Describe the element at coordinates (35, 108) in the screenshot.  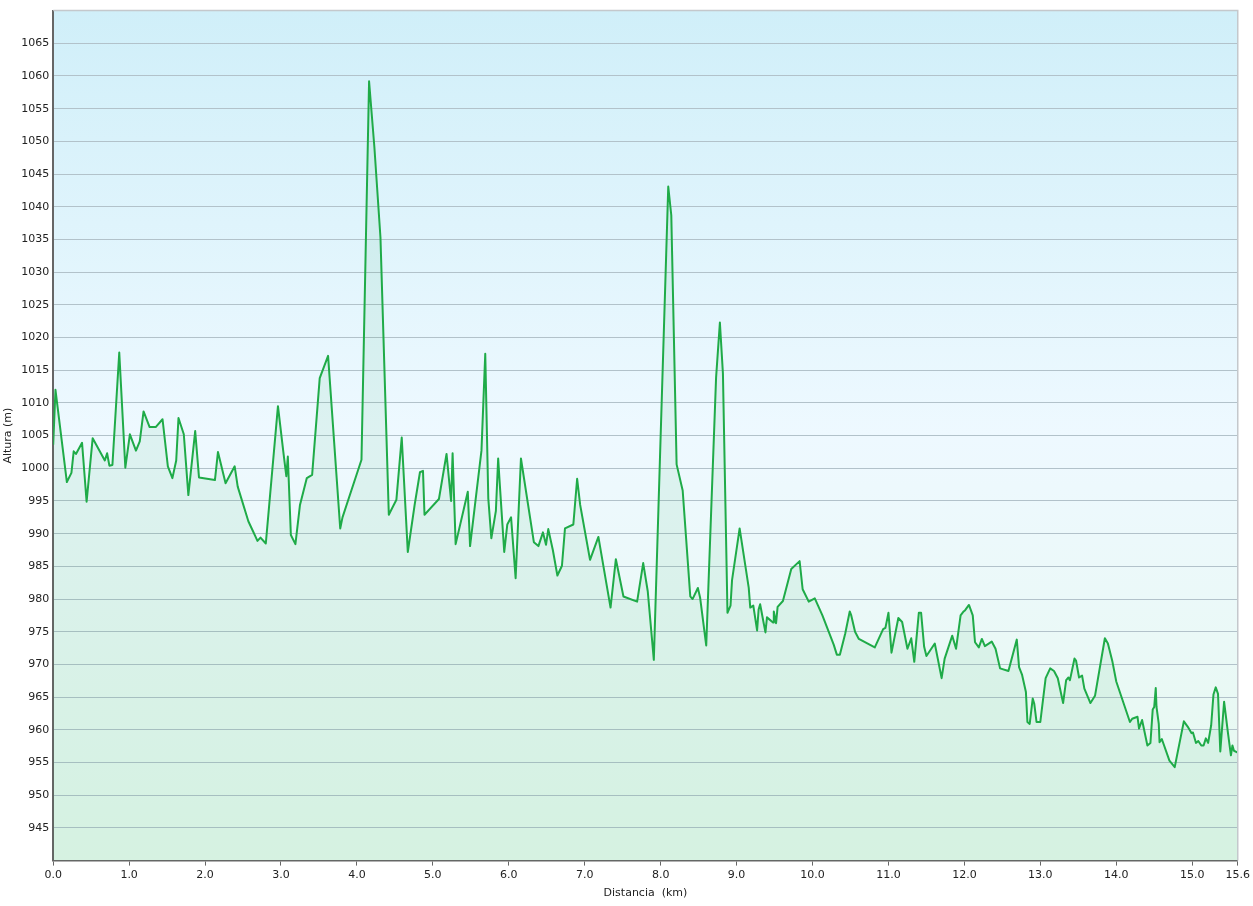
I see `y-tick-label: 1055` at that location.